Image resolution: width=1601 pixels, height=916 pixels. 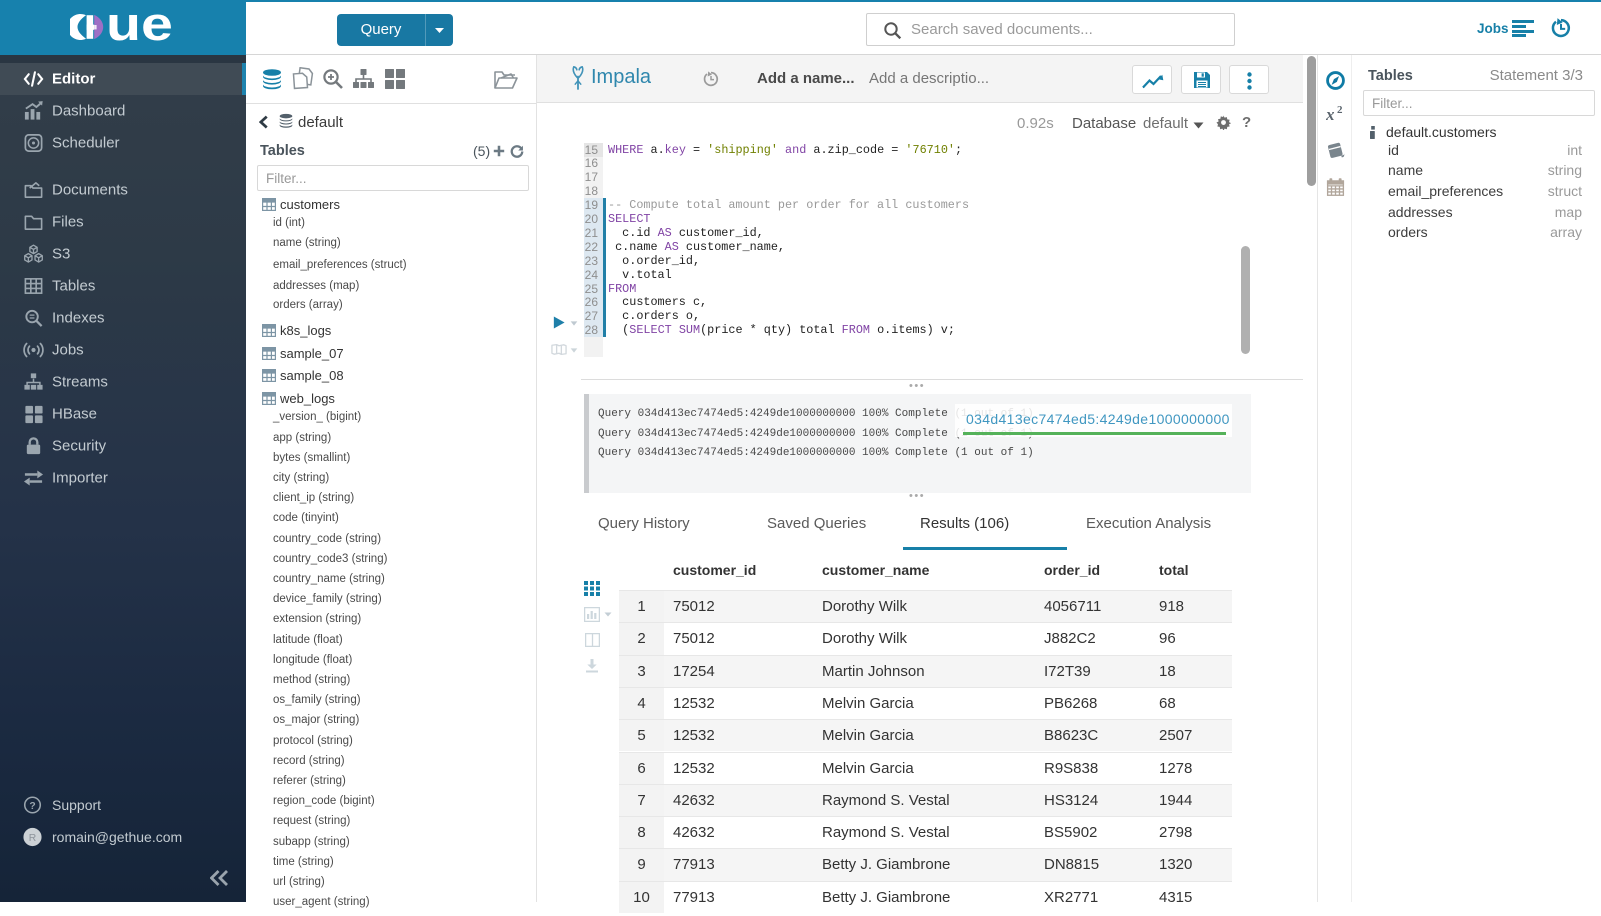 What do you see at coordinates (32, 838) in the screenshot?
I see `svg-text: R` at bounding box center [32, 838].